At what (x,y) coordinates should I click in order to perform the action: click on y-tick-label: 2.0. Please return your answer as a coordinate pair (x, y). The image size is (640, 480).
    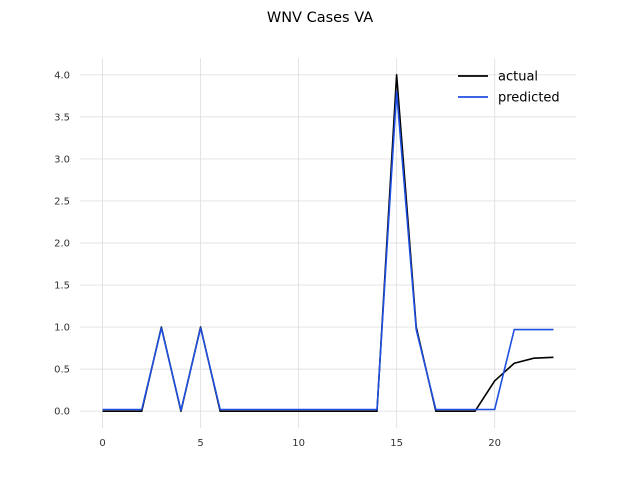
    Looking at the image, I should click on (62, 244).